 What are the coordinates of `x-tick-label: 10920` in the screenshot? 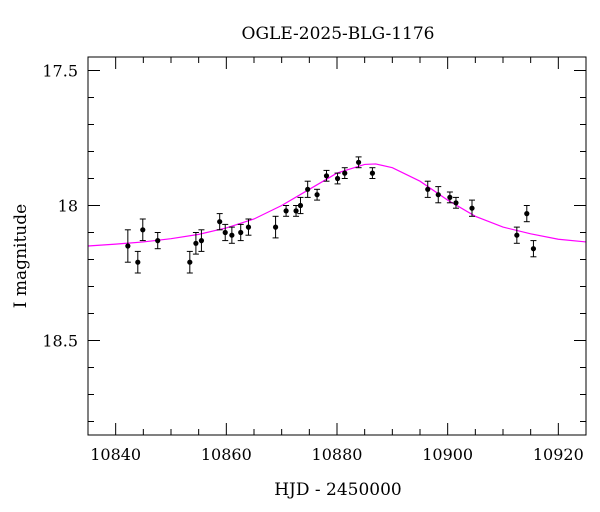 It's located at (558, 454).